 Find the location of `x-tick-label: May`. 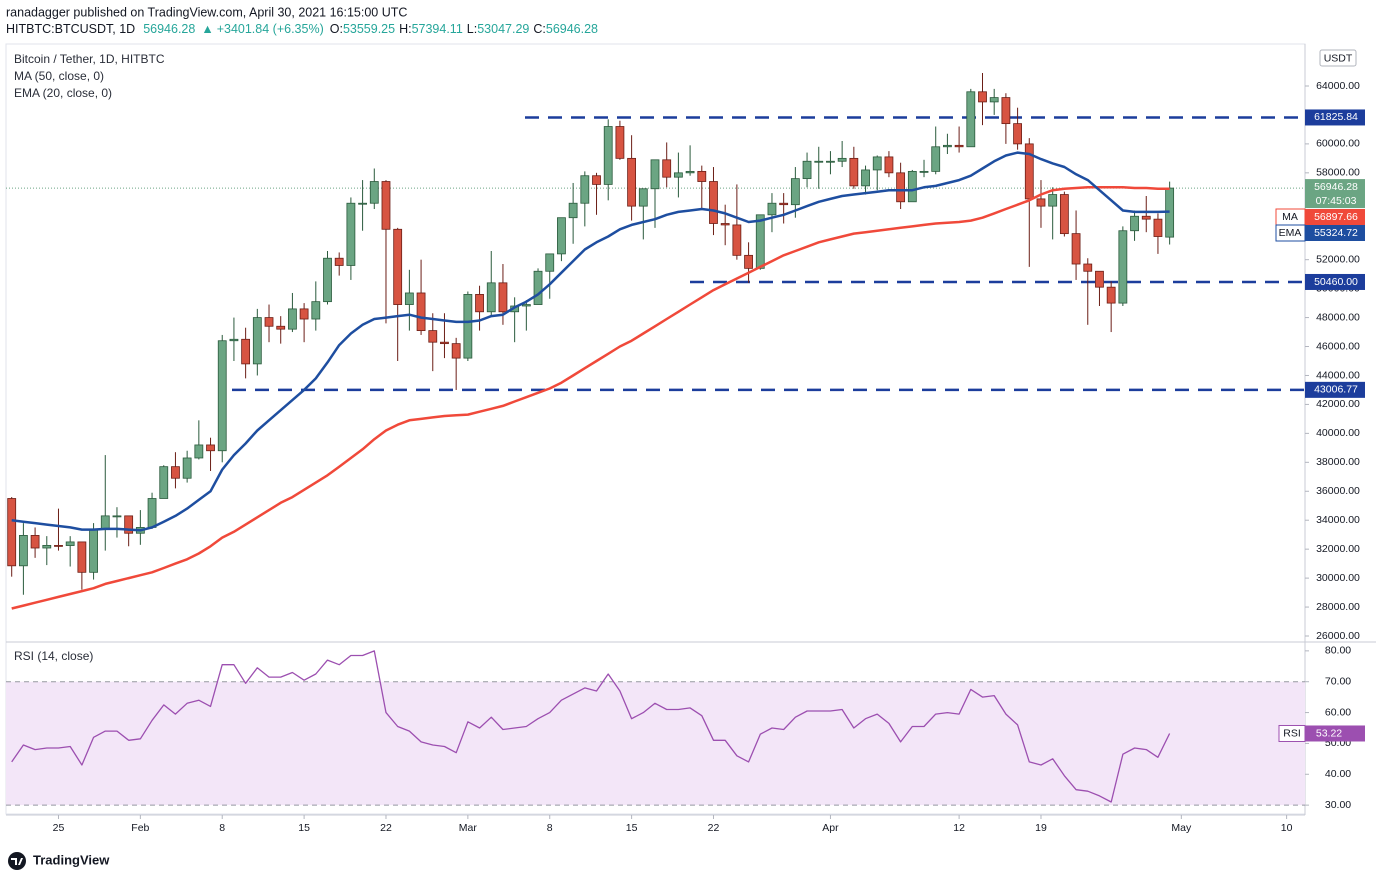

x-tick-label: May is located at coordinates (1181, 828).